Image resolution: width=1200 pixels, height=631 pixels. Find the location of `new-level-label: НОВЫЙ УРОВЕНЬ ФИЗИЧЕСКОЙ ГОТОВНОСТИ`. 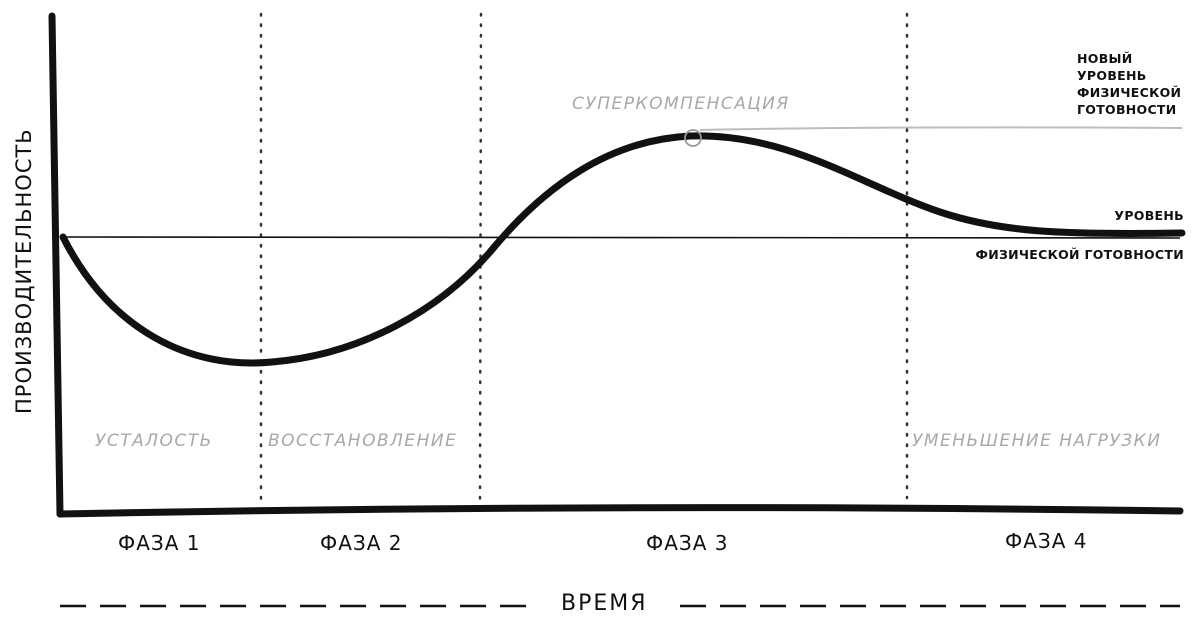

new-level-label: НОВЫЙ УРОВЕНЬ ФИЗИЧЕСКОЙ ГОТОВНОСТИ is located at coordinates (1129, 84).